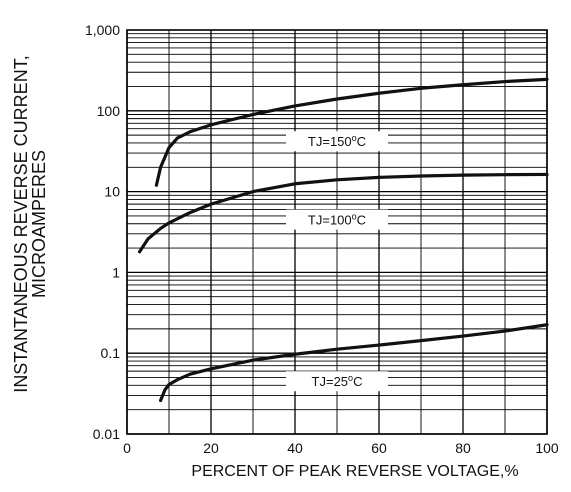 Image resolution: width=571 pixels, height=492 pixels. What do you see at coordinates (211, 448) in the screenshot?
I see `x-tick-label: 20` at bounding box center [211, 448].